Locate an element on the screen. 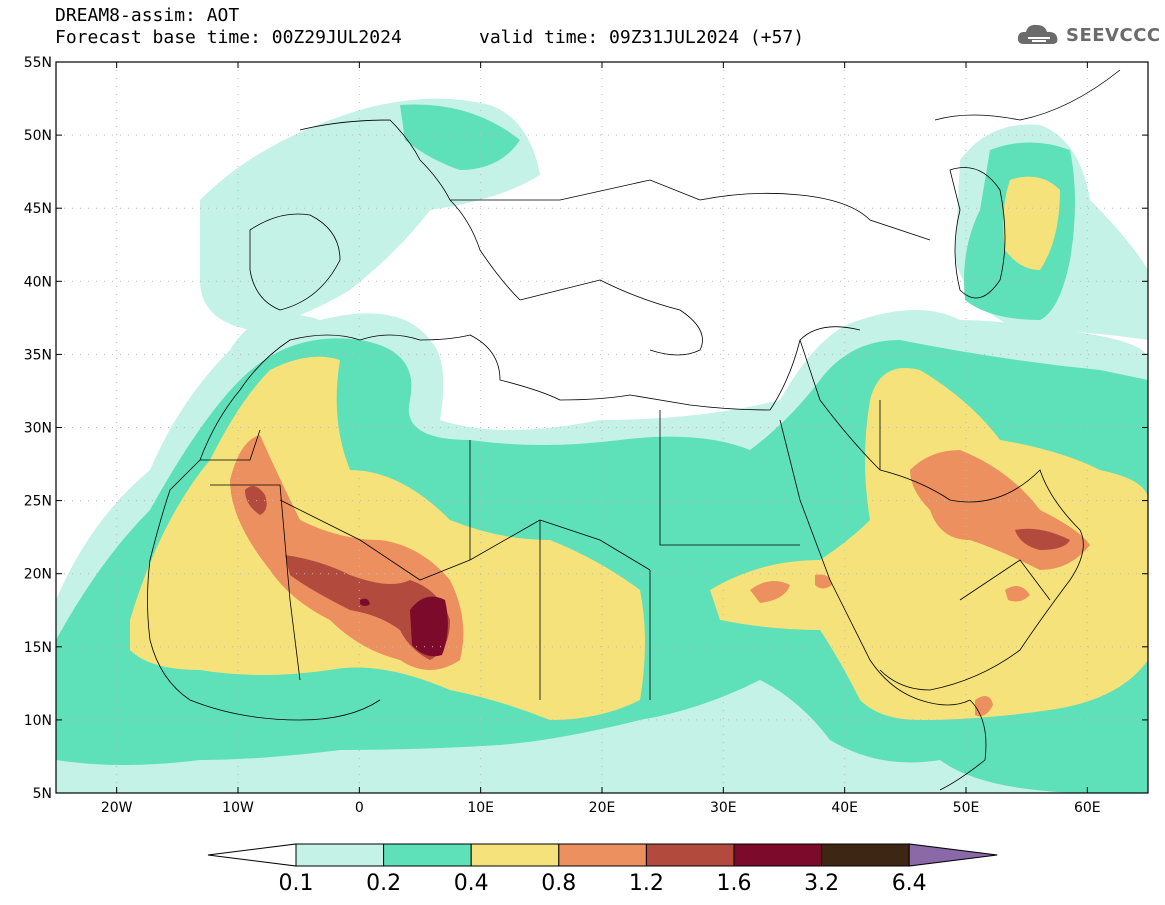  colorbar-underflow-arrow is located at coordinates (252, 855).